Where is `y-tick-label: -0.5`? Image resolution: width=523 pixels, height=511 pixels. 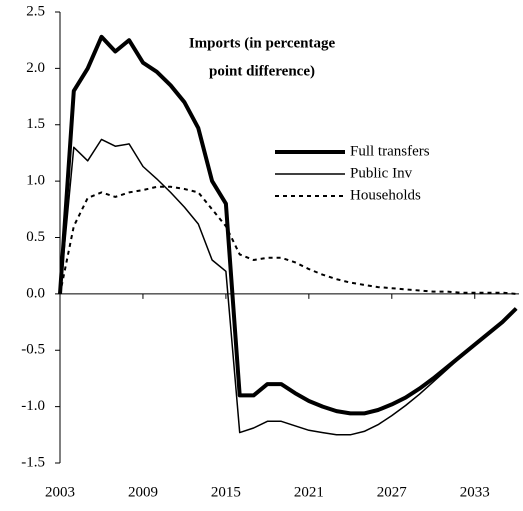 y-tick-label: -0.5 is located at coordinates (33, 350).